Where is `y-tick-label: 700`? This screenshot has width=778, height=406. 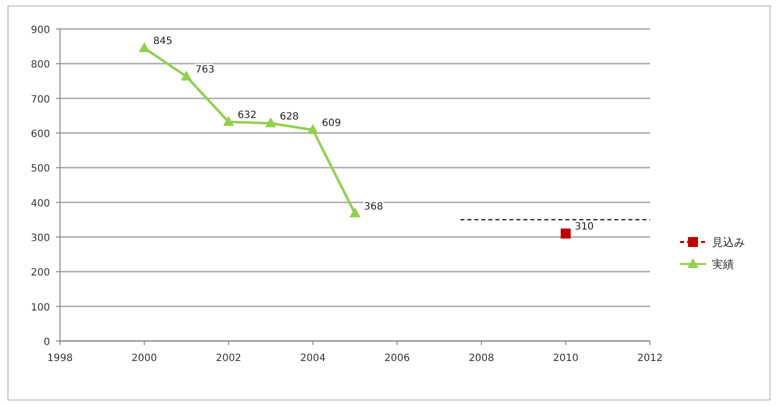 y-tick-label: 700 is located at coordinates (40, 100).